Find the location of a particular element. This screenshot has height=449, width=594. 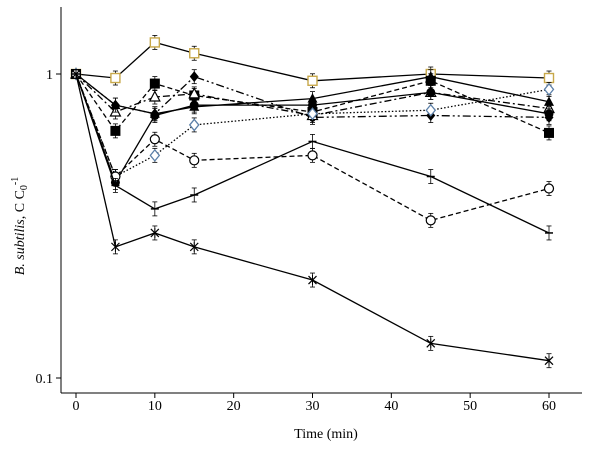

y-tick-label: 1 is located at coordinates (49, 75).